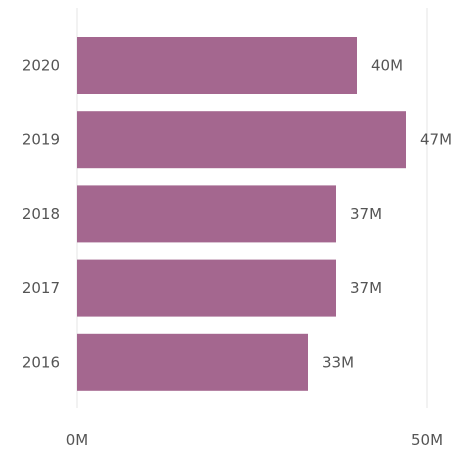 The image size is (462, 457). Describe the element at coordinates (41, 362) in the screenshot. I see `category-label: 2016` at that location.